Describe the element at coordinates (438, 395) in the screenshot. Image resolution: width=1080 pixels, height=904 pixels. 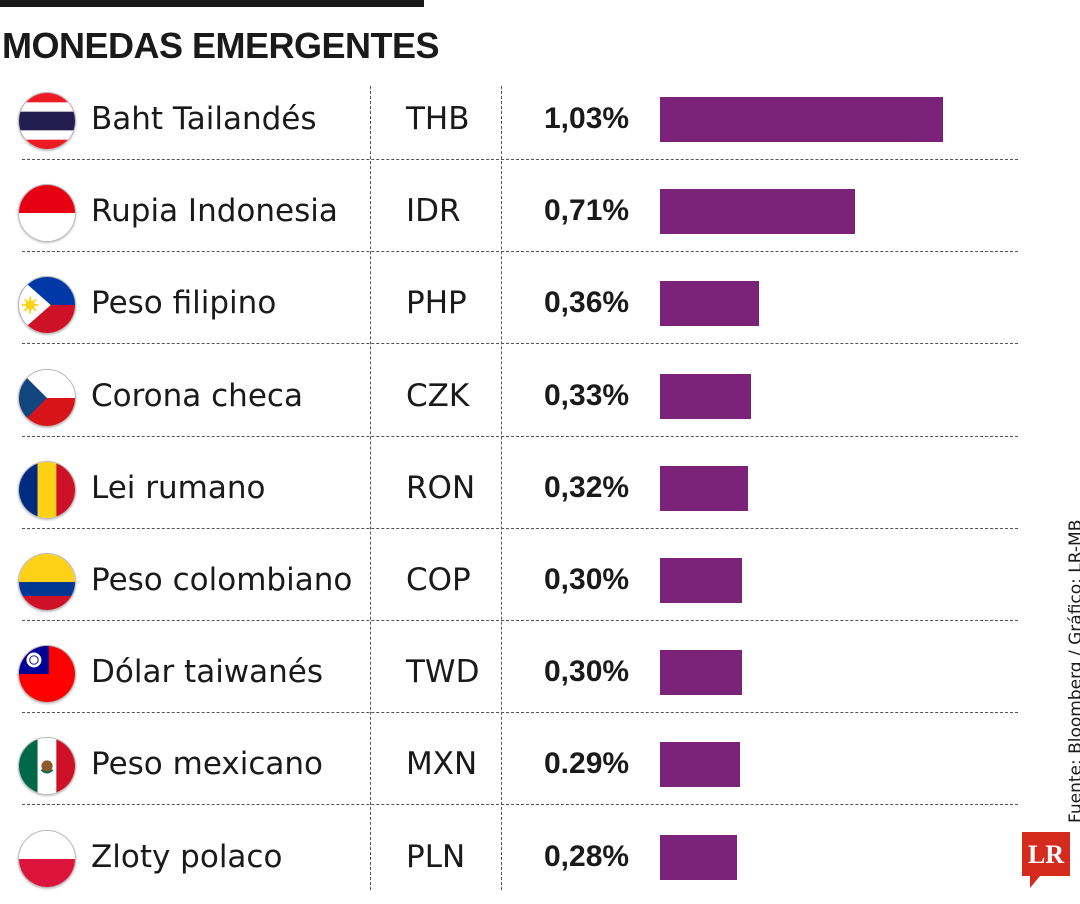
I see `currency-code: CZK` at that location.